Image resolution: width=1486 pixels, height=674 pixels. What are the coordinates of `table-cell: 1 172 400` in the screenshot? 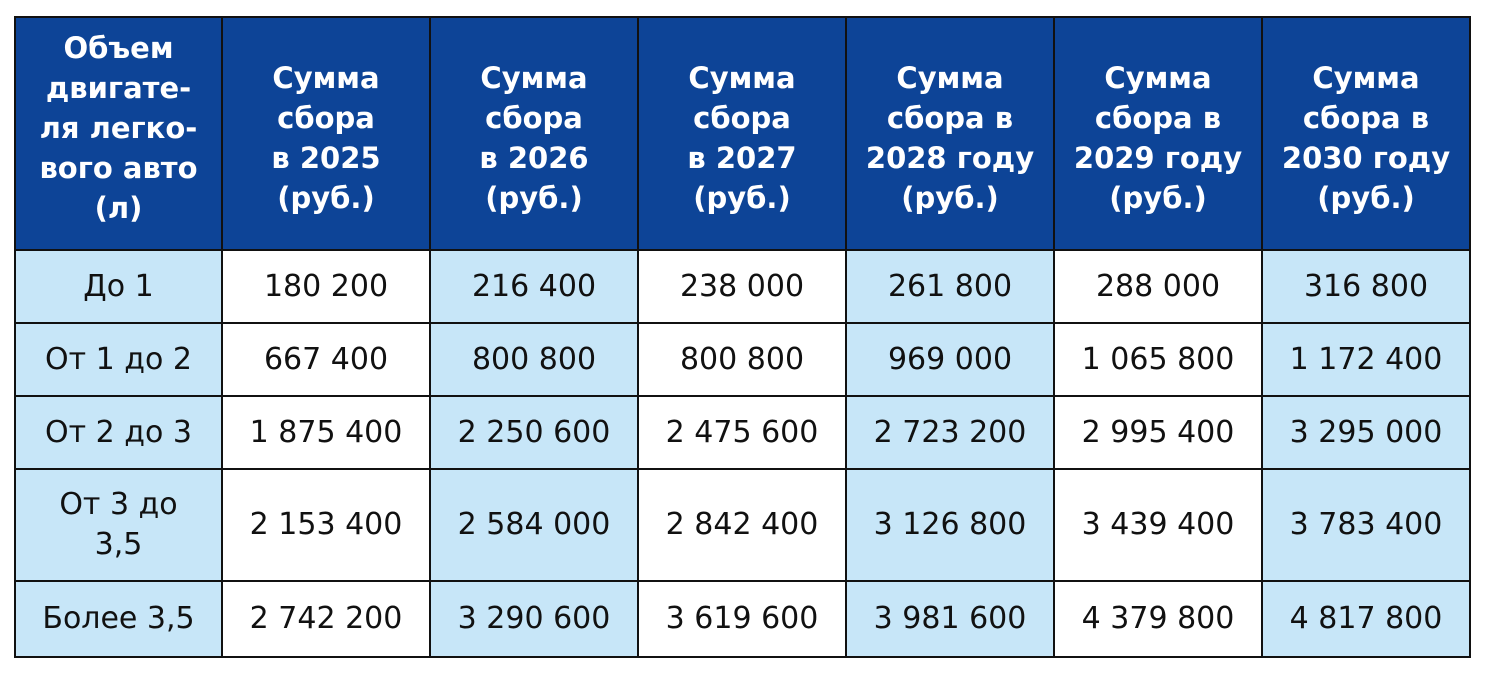 It's located at (1366, 359).